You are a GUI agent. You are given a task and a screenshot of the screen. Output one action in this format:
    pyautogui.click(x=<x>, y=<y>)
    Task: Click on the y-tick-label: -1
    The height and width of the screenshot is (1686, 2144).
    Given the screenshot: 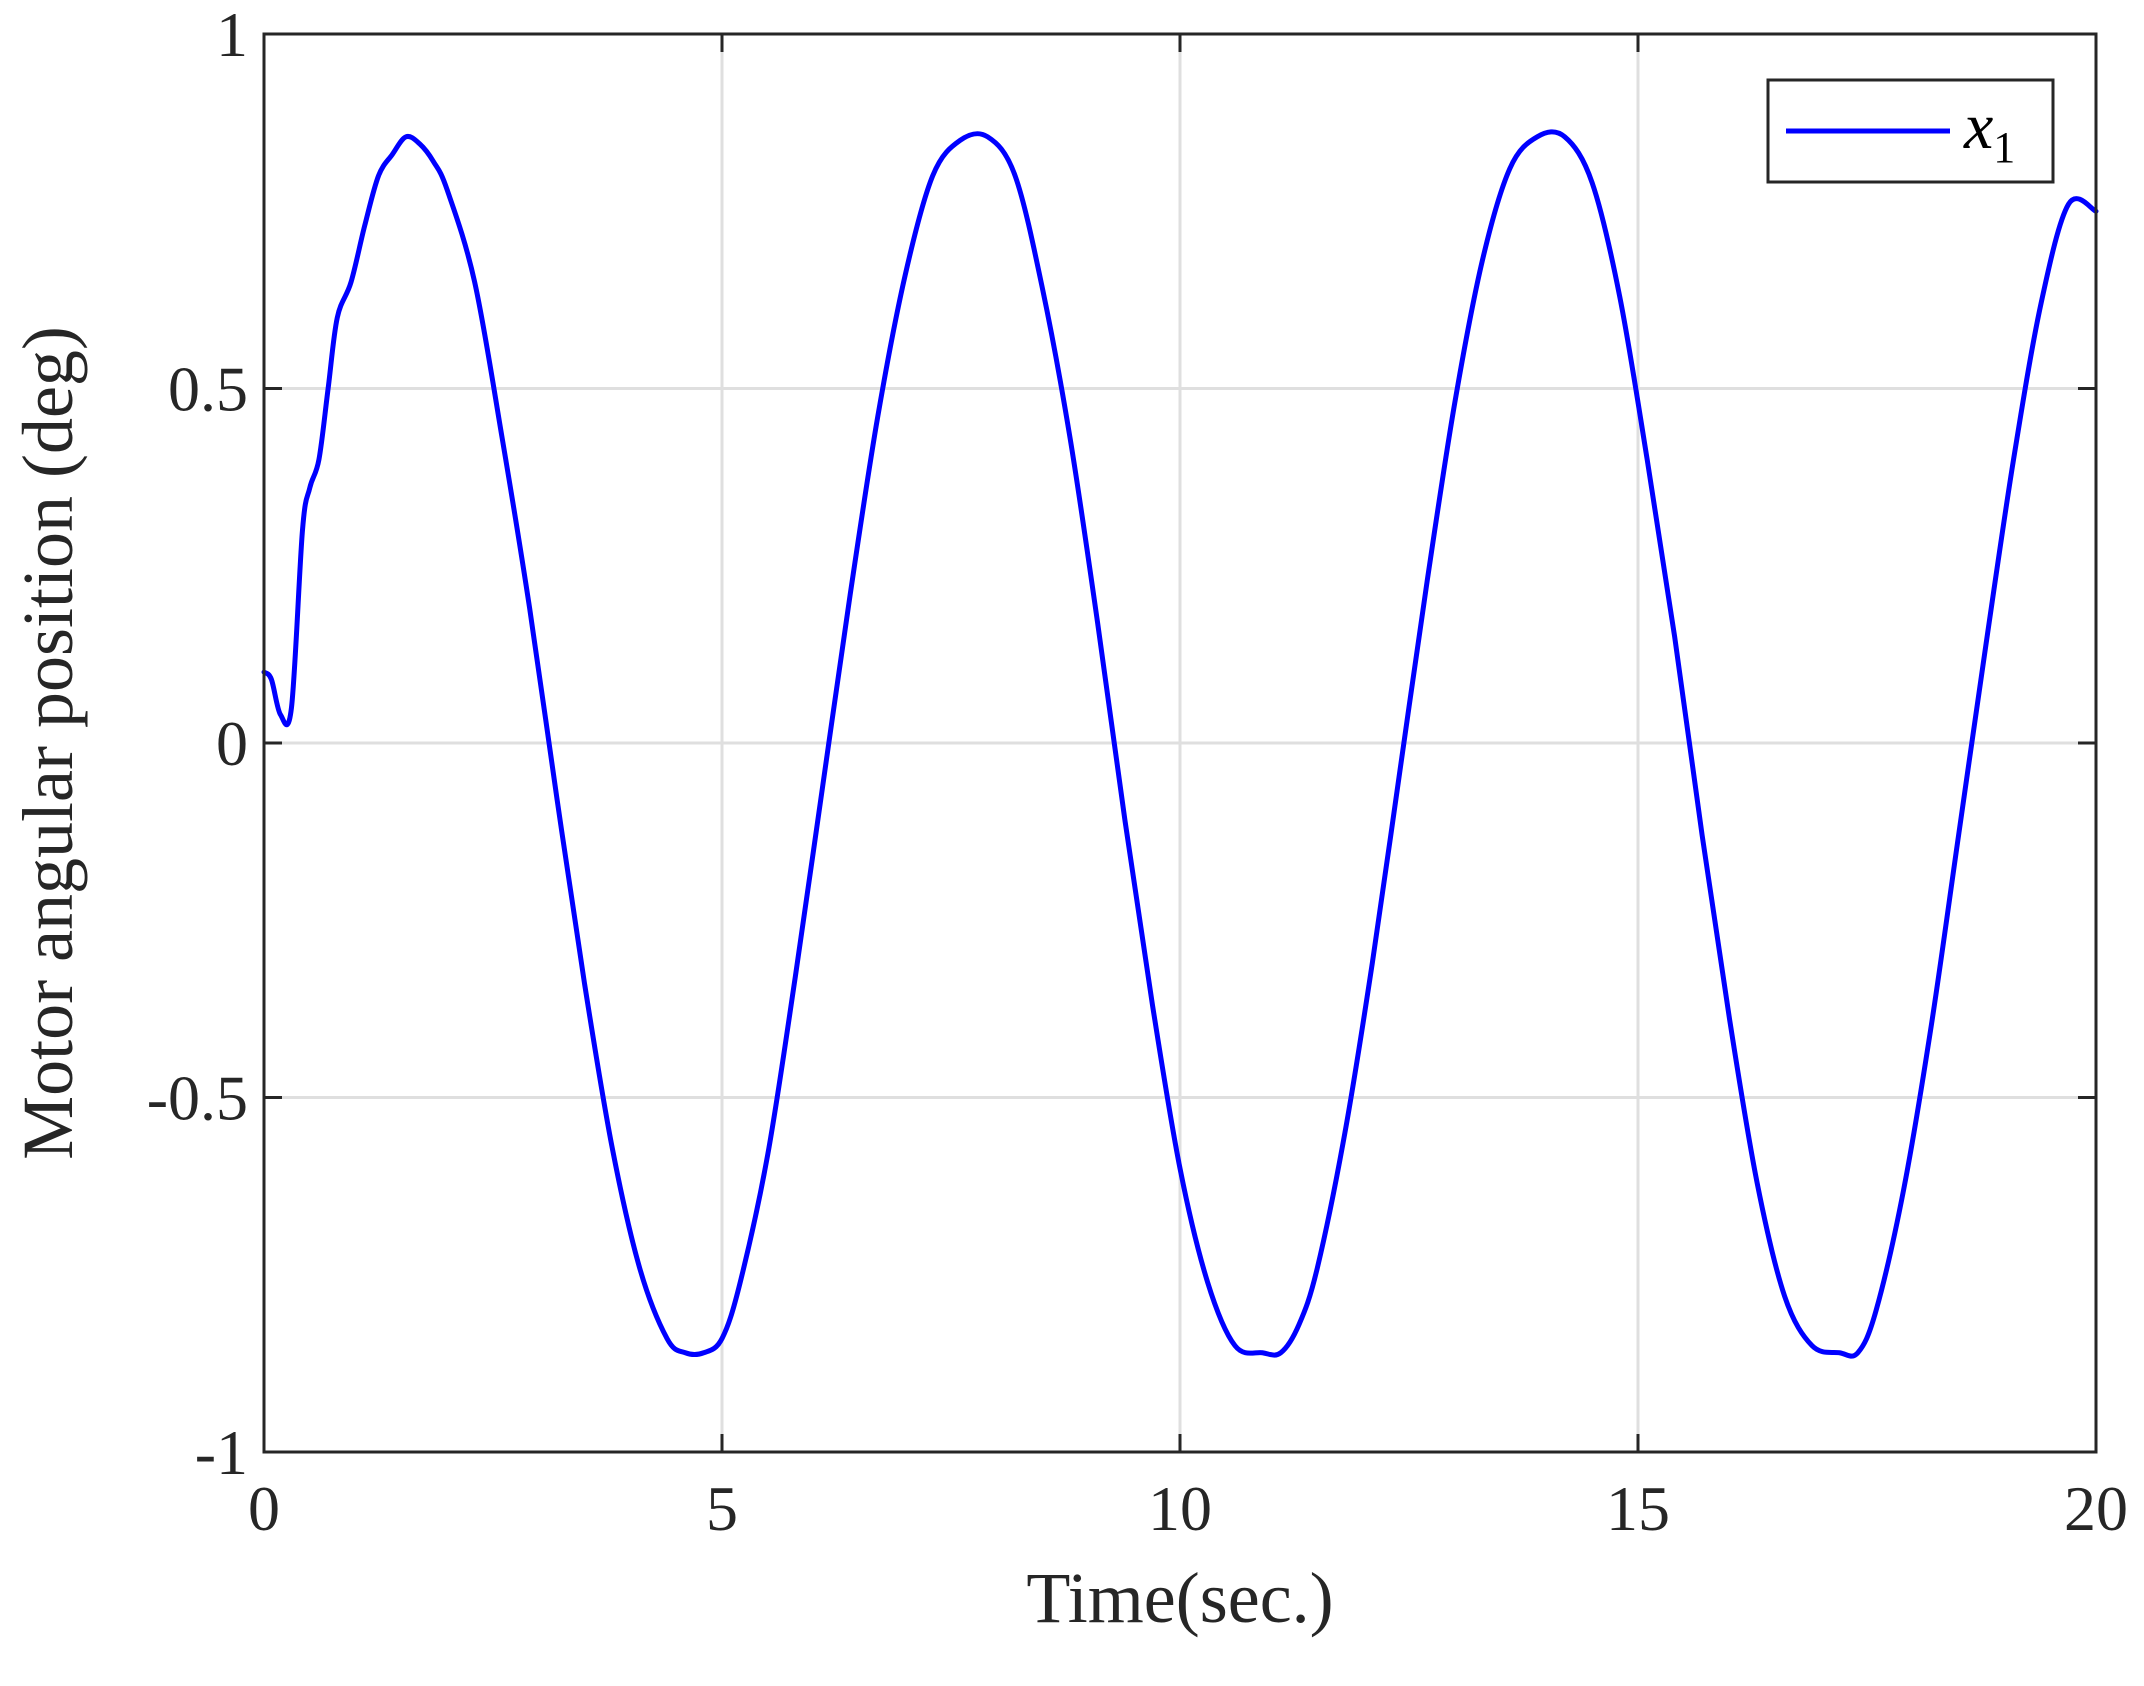 What is the action you would take?
    pyautogui.click(x=221, y=1452)
    